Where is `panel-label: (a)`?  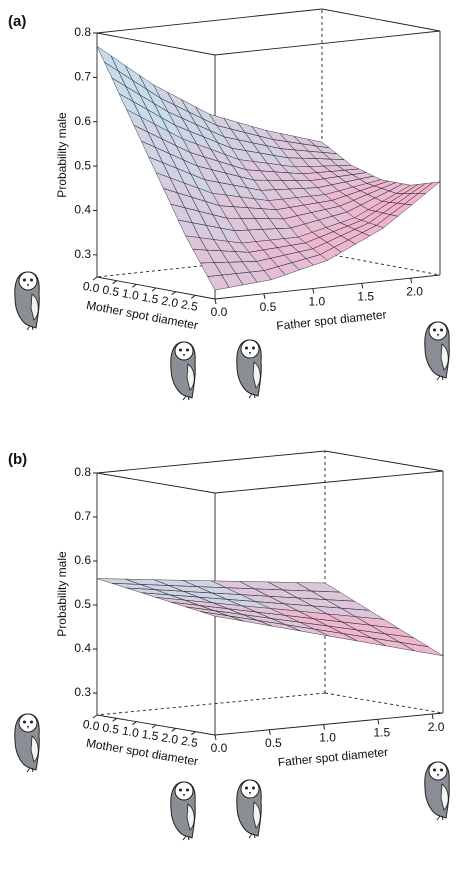 panel-label: (a) is located at coordinates (17, 21).